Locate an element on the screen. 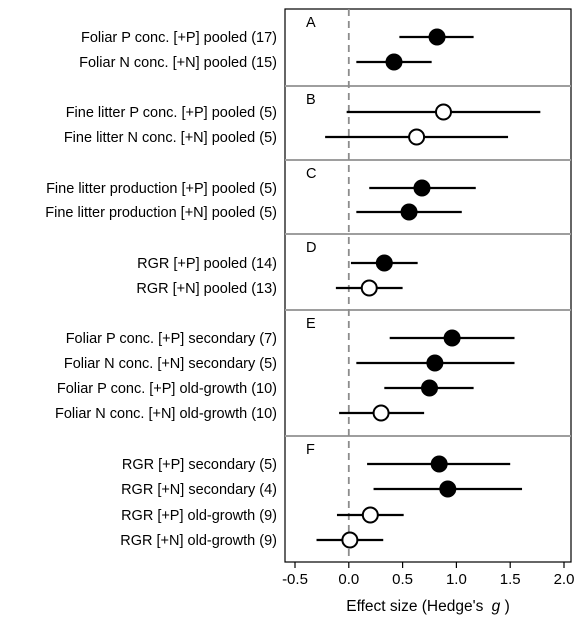 The image size is (575, 619). row-label: RGR [+N] secondary (4) is located at coordinates (199, 490).